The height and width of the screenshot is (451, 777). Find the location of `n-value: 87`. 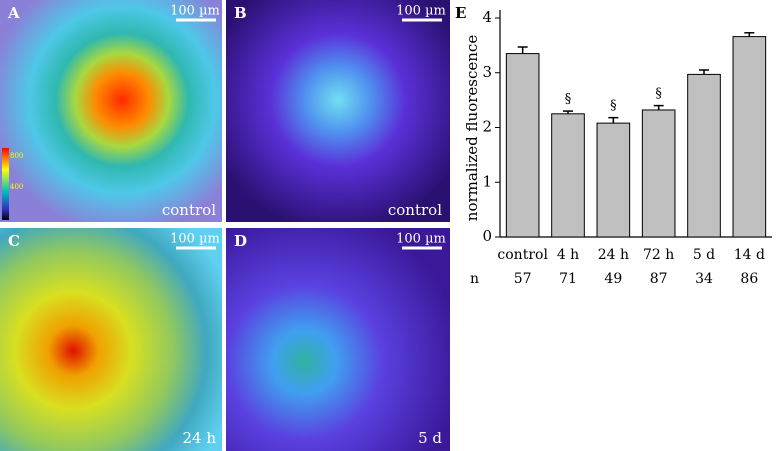

n-value: 87 is located at coordinates (659, 279).